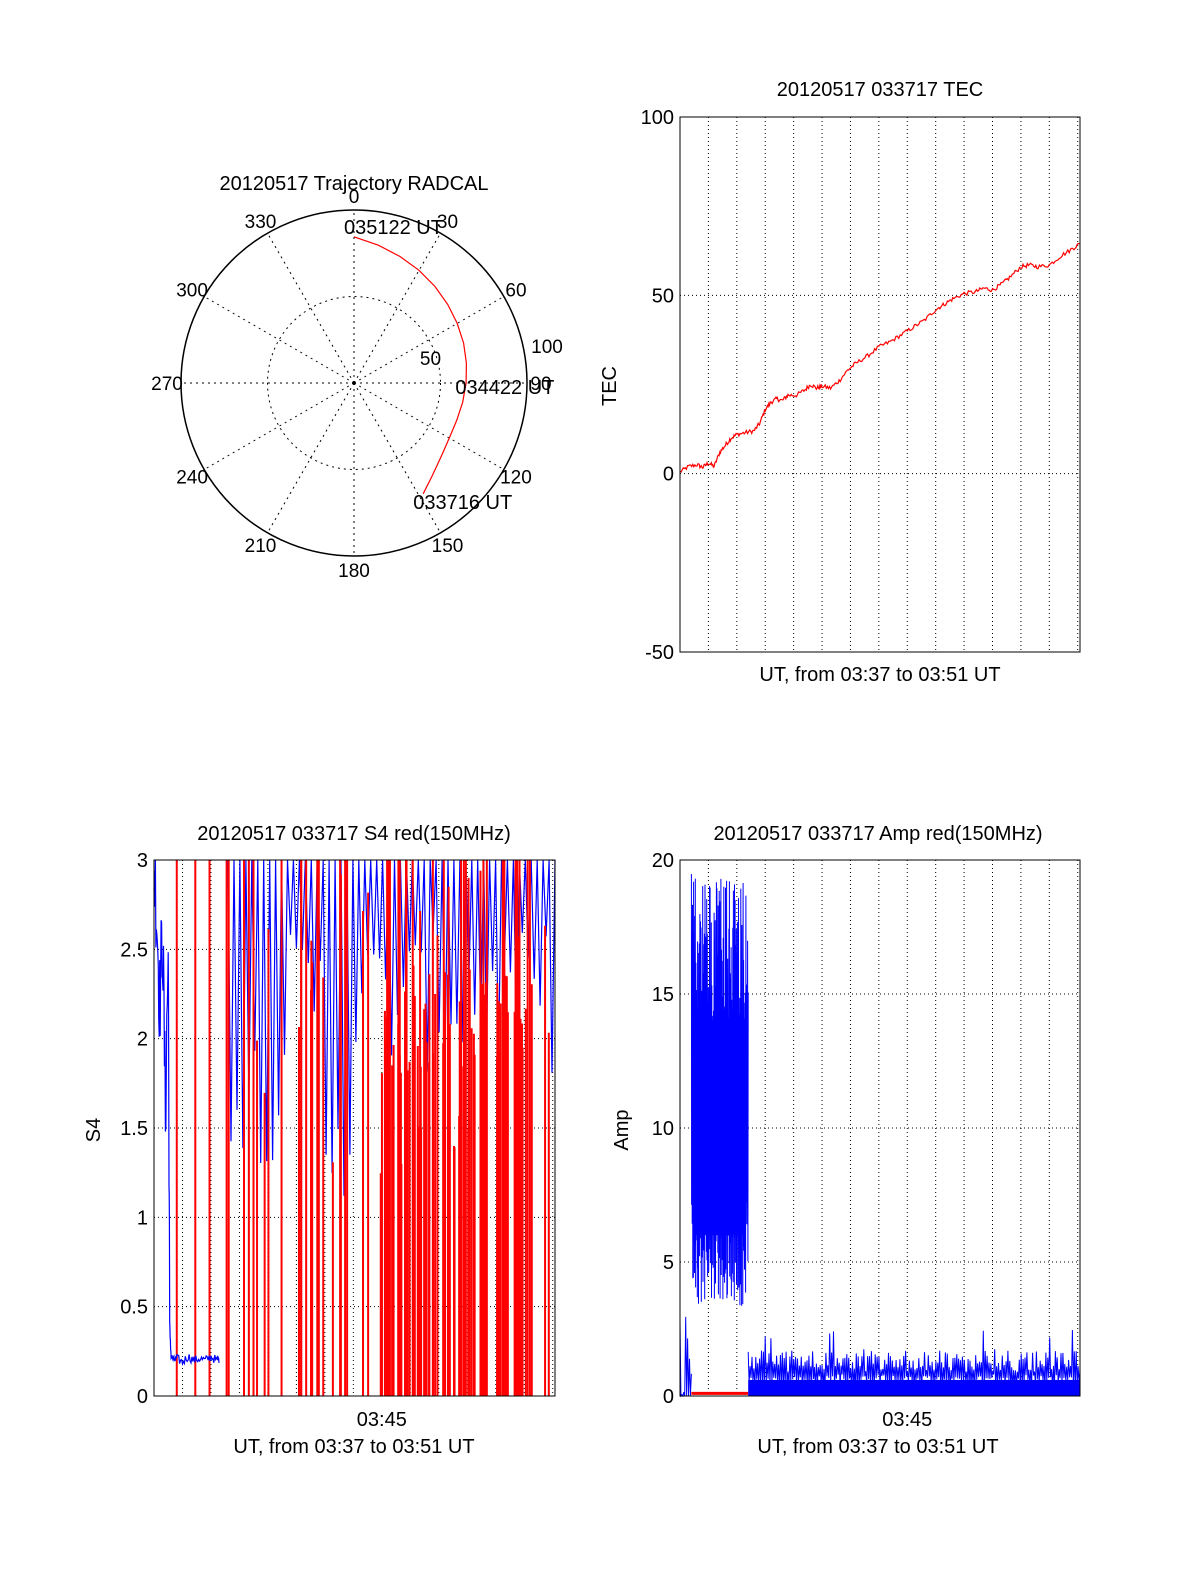 This screenshot has height=1575, width=1200. I want to click on amp-frame, so click(880, 1128).